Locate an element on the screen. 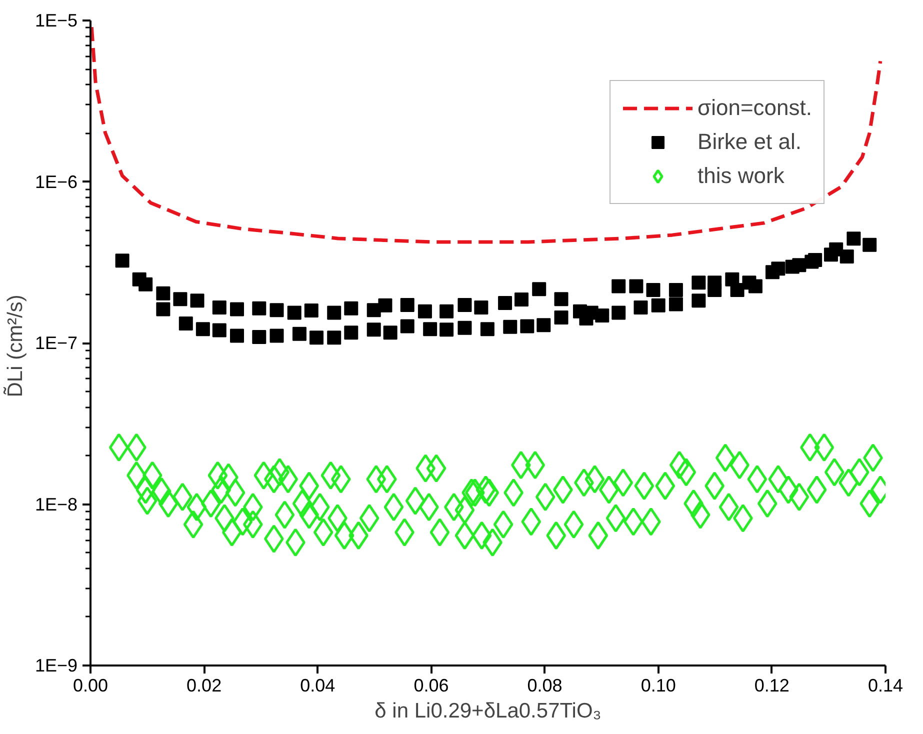 The image size is (923, 734). x-tick-label: 0.10 is located at coordinates (658, 686).